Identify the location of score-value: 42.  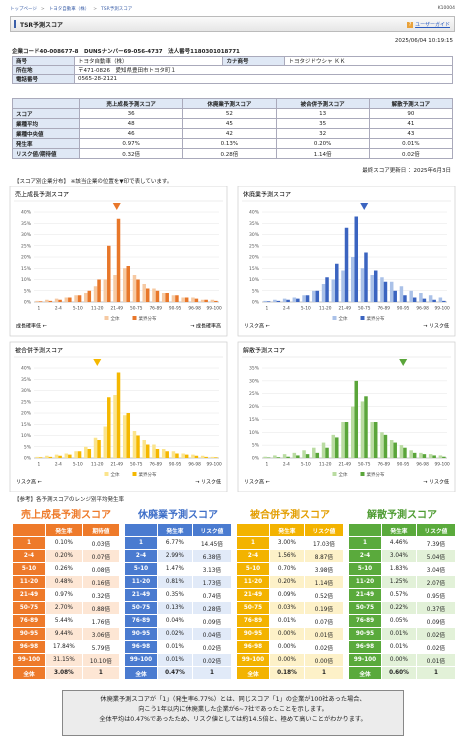
(229, 133).